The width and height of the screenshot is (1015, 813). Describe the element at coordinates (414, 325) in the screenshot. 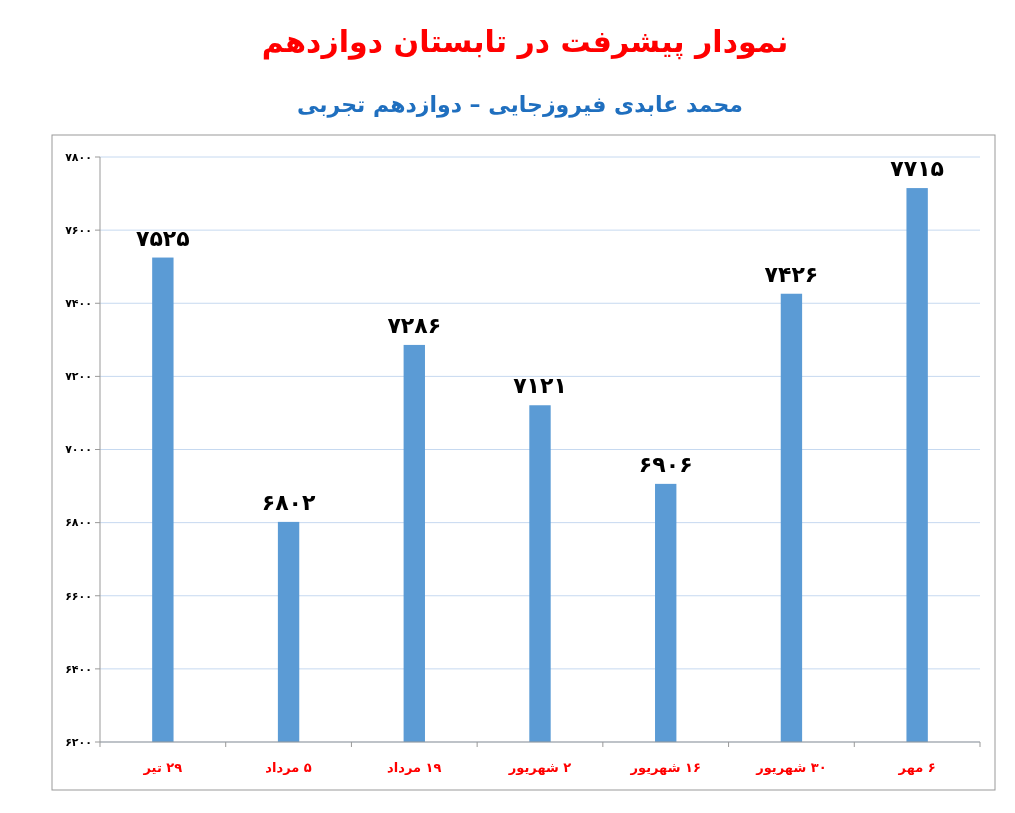

I see `data-label: ۷۲۸۶` at that location.